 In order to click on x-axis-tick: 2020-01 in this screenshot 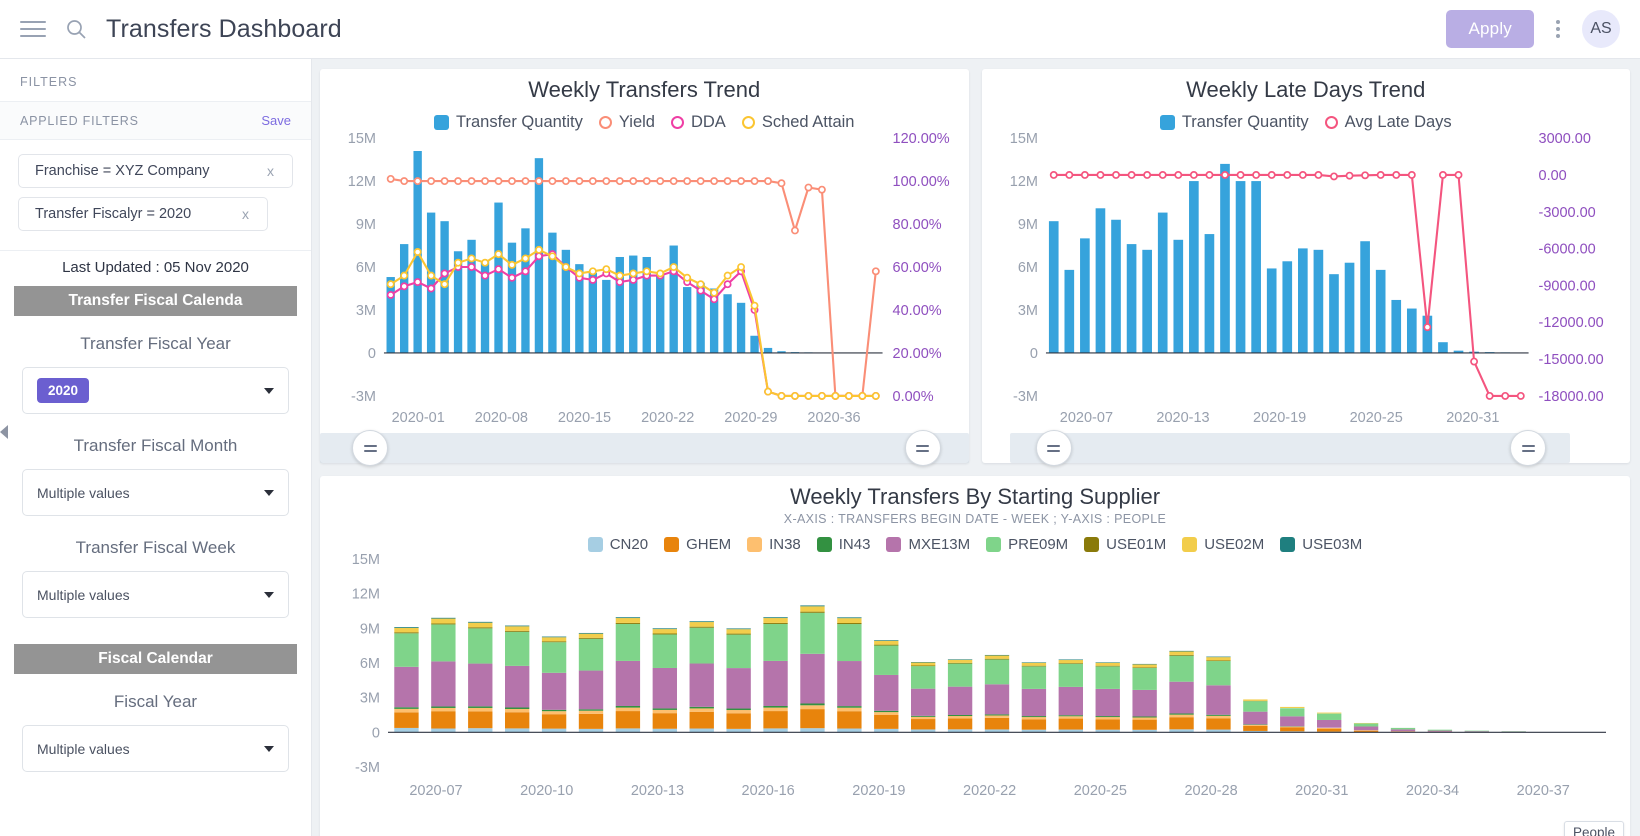, I will do `click(418, 418)`.